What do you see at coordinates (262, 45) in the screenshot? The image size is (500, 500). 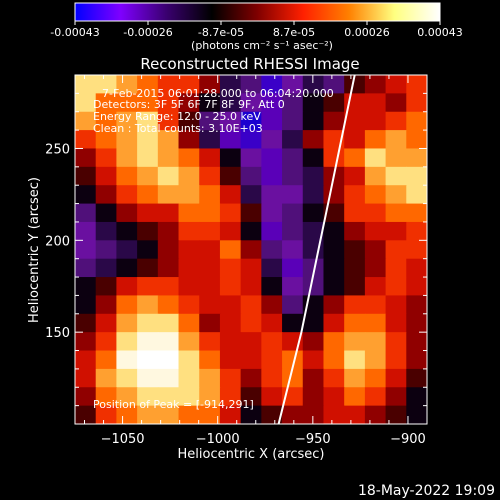 I see `colorbar-unit-label: (photons cm⁻² s⁻¹ asec⁻²)` at bounding box center [262, 45].